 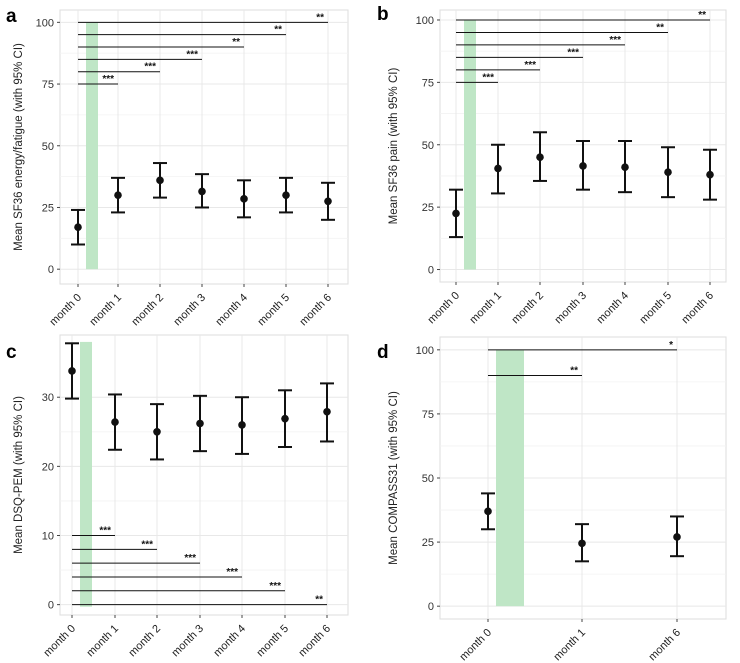 What do you see at coordinates (48, 398) in the screenshot?
I see `y-tick-label: 30` at bounding box center [48, 398].